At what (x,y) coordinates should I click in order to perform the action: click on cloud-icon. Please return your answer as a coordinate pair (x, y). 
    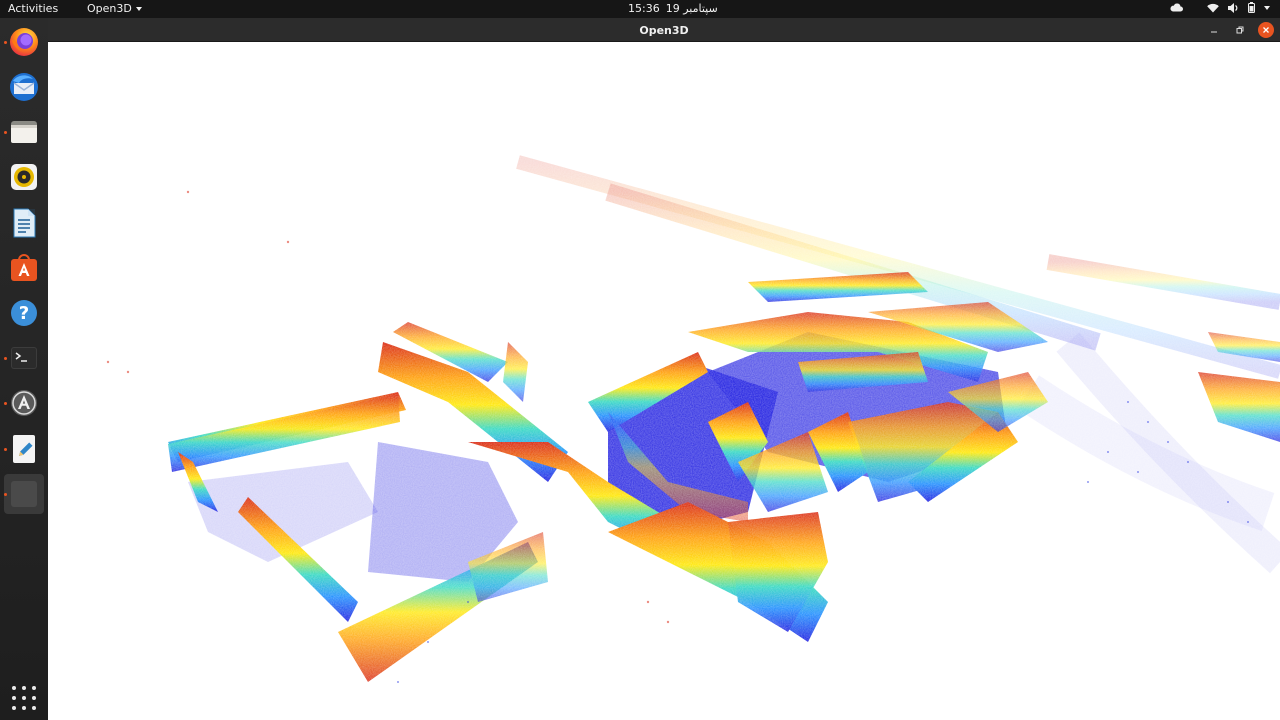
    Looking at the image, I should click on (1176, 7).